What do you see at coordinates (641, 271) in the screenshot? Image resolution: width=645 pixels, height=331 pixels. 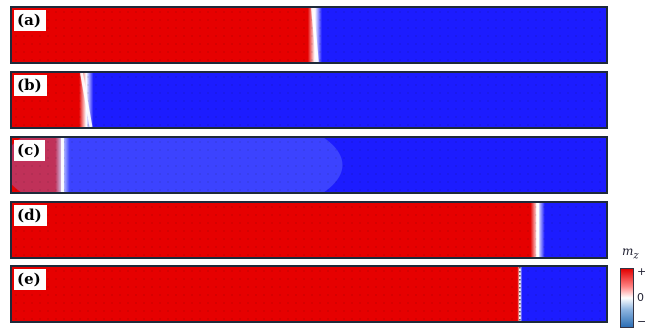 I see `colorbar-tick-plus: +` at bounding box center [641, 271].